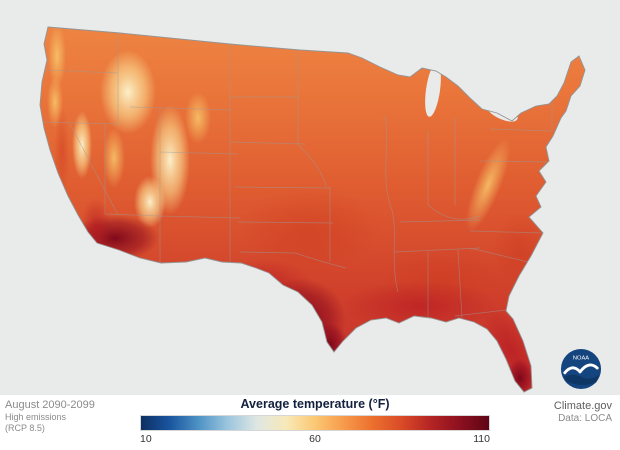 The width and height of the screenshot is (620, 450). Describe the element at coordinates (315, 404) in the screenshot. I see `legend-title: Average temperature (°F)` at that location.